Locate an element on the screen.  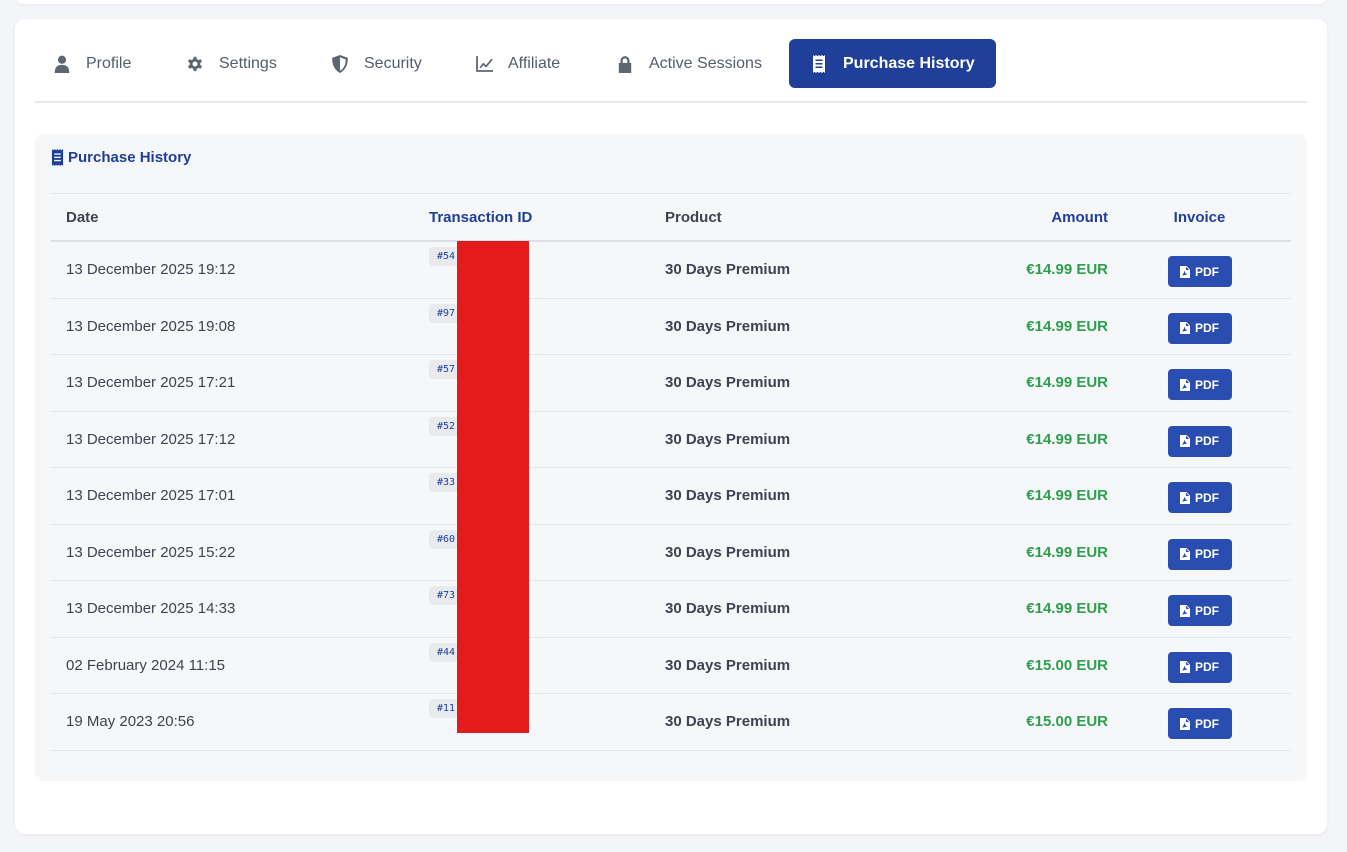
row-date: 13 December 2025 19:08 is located at coordinates (240, 326).